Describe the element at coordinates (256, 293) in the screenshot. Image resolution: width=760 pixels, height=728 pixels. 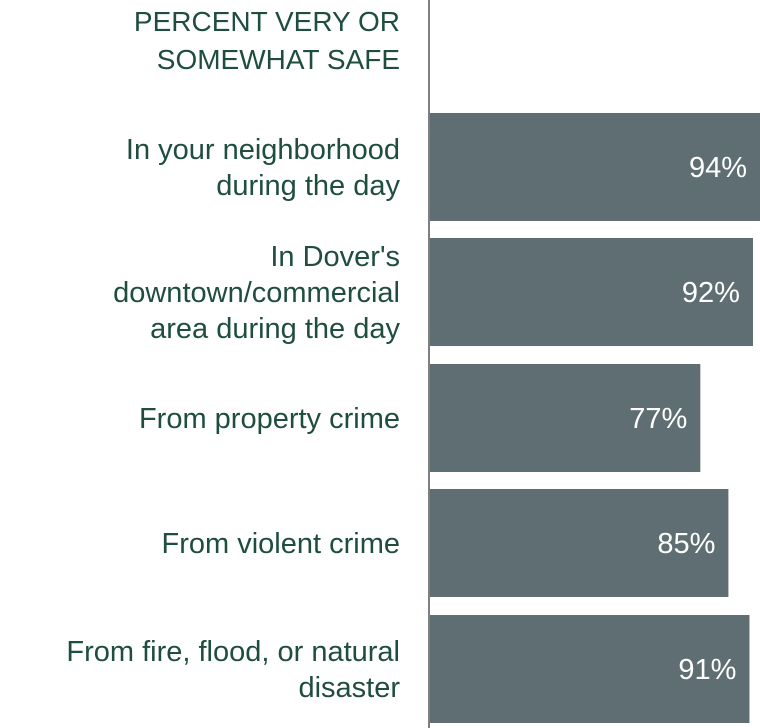
I see `category-label: downtown/commercial` at that location.